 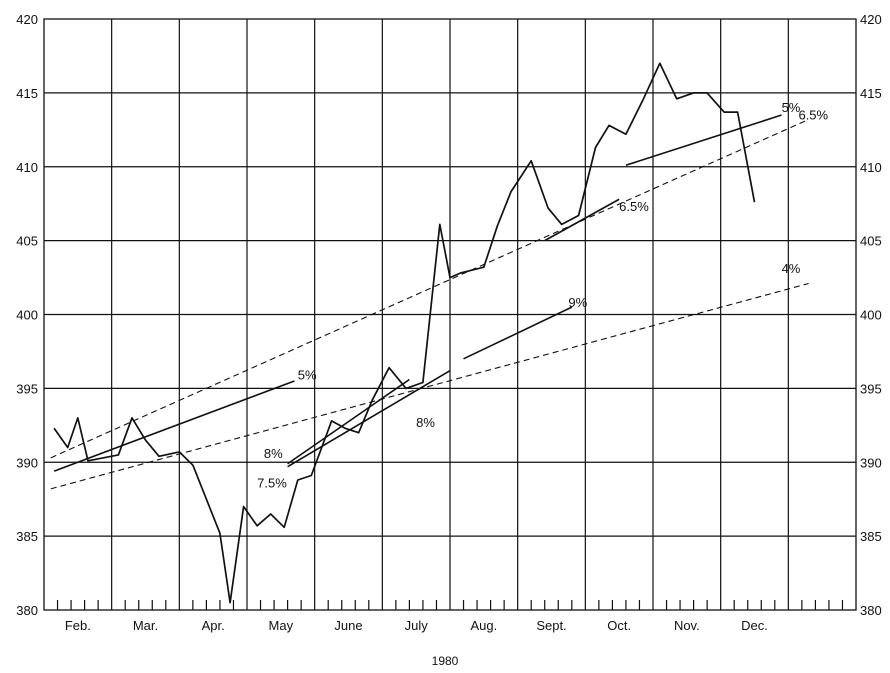 I want to click on month-label: Dec., so click(x=754, y=625).